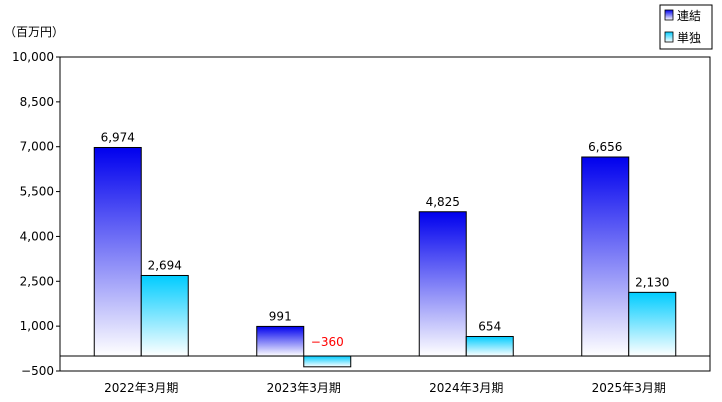  I want to click on y-tick-label: 4,000, so click(37, 236).